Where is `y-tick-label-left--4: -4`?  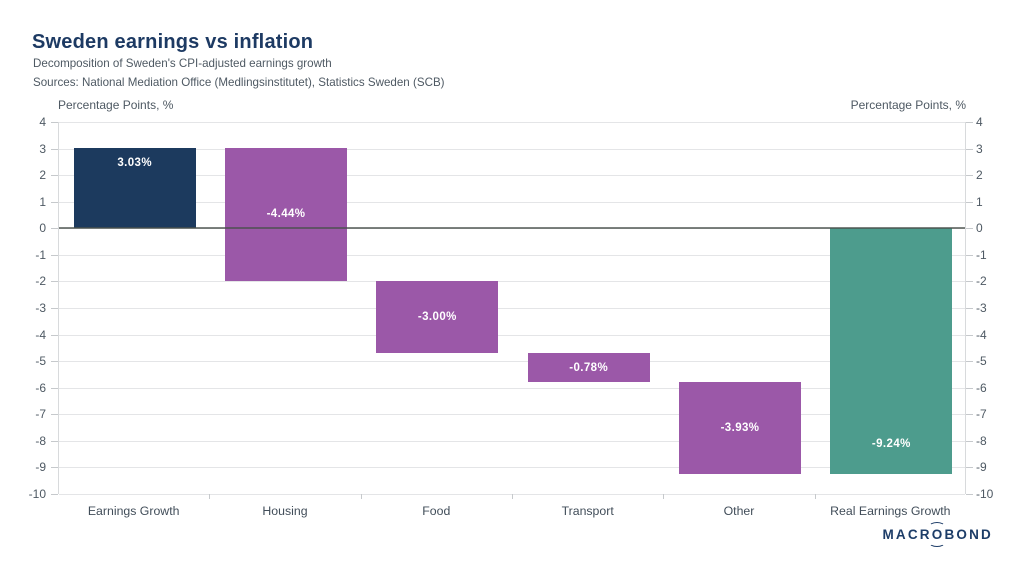 y-tick-label-left--4: -4 is located at coordinates (40, 334).